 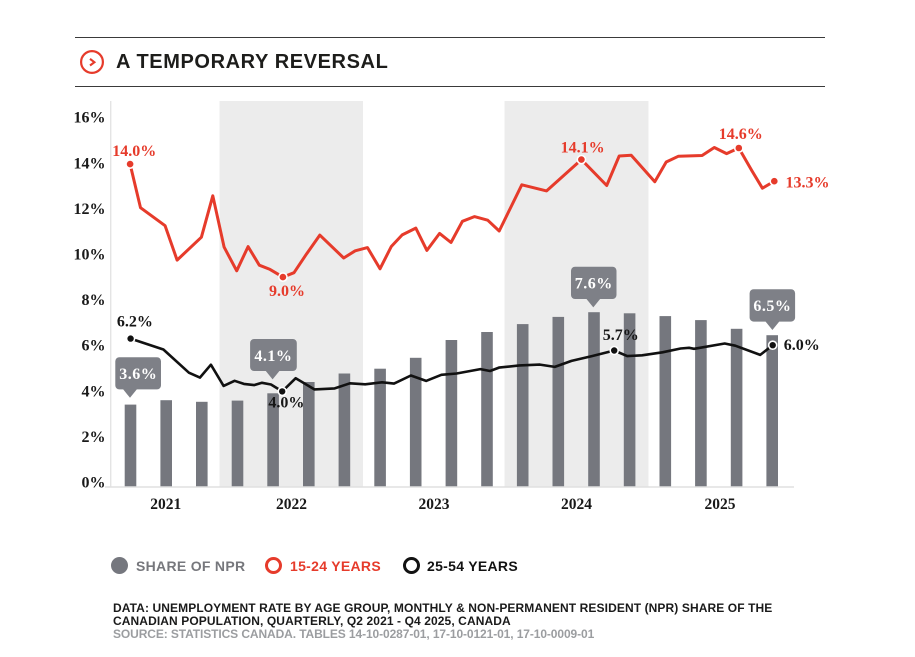 What do you see at coordinates (741, 134) in the screenshot?
I see `svg-text: 14.6%` at bounding box center [741, 134].